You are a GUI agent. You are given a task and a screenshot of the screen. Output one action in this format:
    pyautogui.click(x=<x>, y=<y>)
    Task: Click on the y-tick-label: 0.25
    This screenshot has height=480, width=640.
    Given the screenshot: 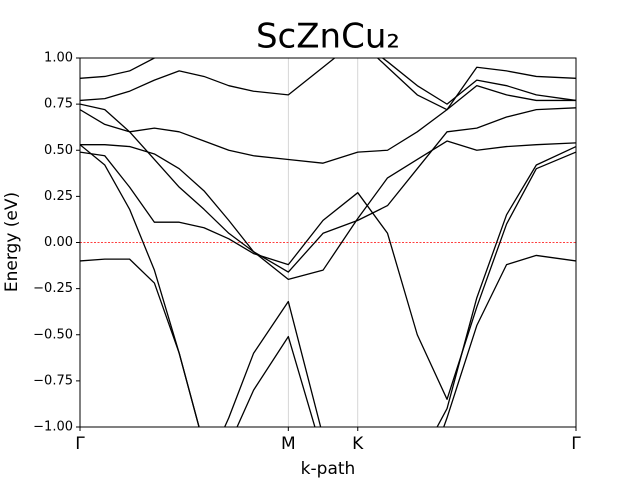 What is the action you would take?
    pyautogui.click(x=58, y=196)
    